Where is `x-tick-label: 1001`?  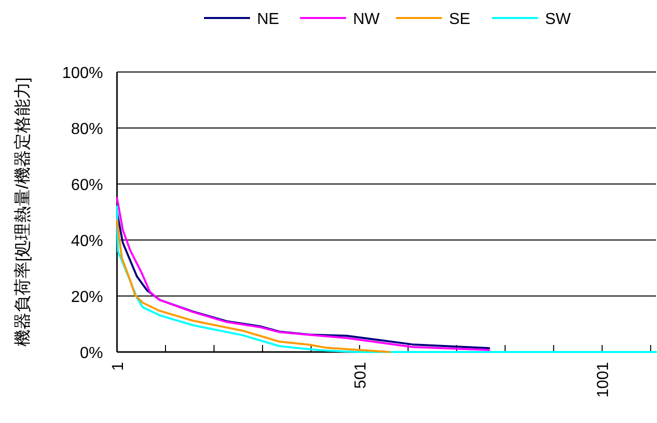
x-tick-label: 1001 is located at coordinates (603, 380).